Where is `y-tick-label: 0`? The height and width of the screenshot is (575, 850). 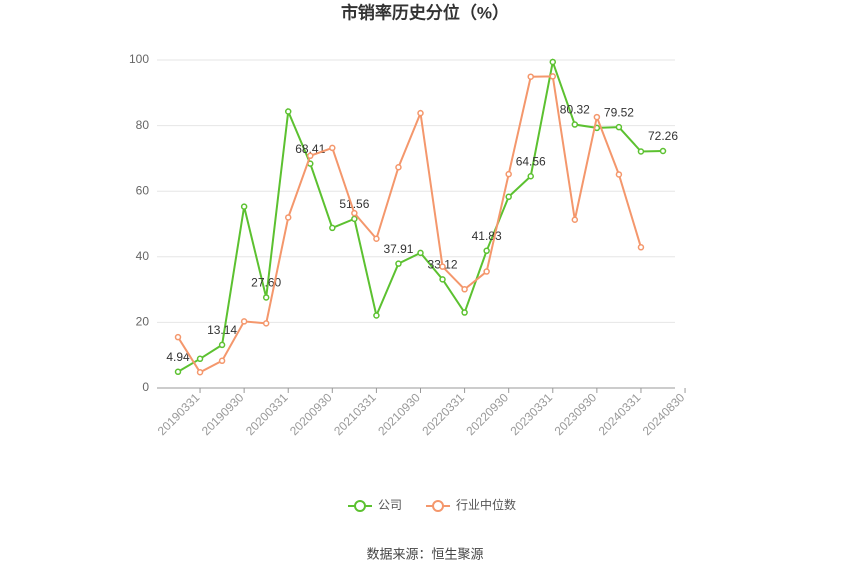 y-tick-label: 0 is located at coordinates (145, 387).